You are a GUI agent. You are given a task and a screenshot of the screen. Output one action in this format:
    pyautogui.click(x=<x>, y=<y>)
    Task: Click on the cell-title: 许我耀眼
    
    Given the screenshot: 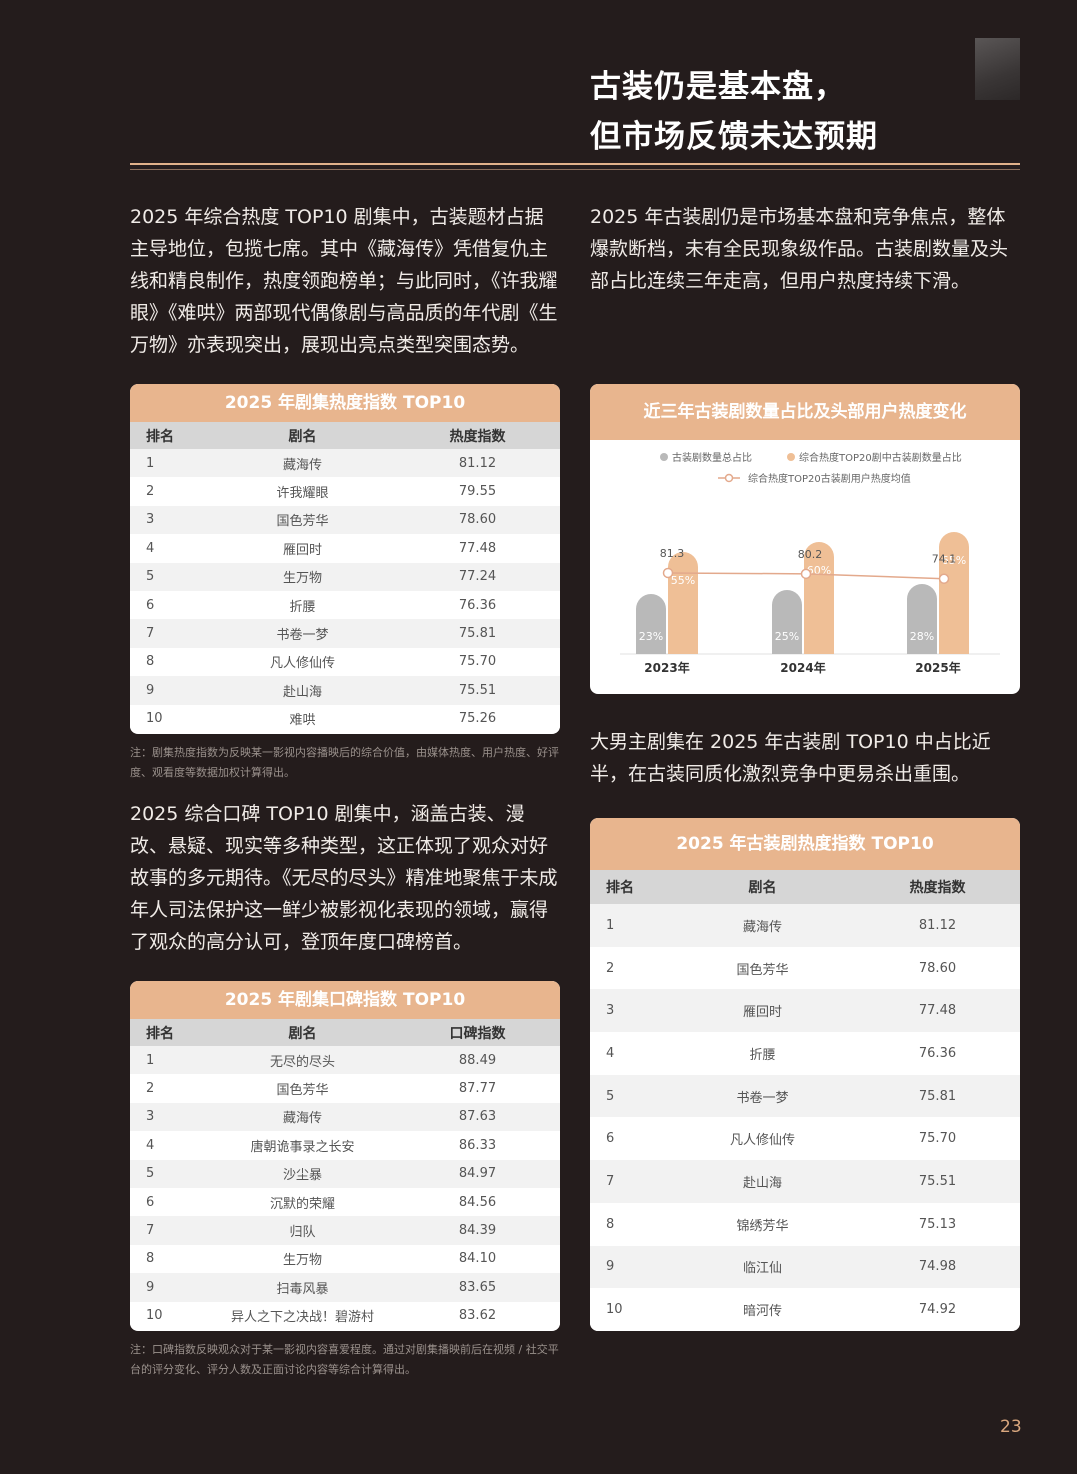 What is the action you would take?
    pyautogui.click(x=302, y=491)
    